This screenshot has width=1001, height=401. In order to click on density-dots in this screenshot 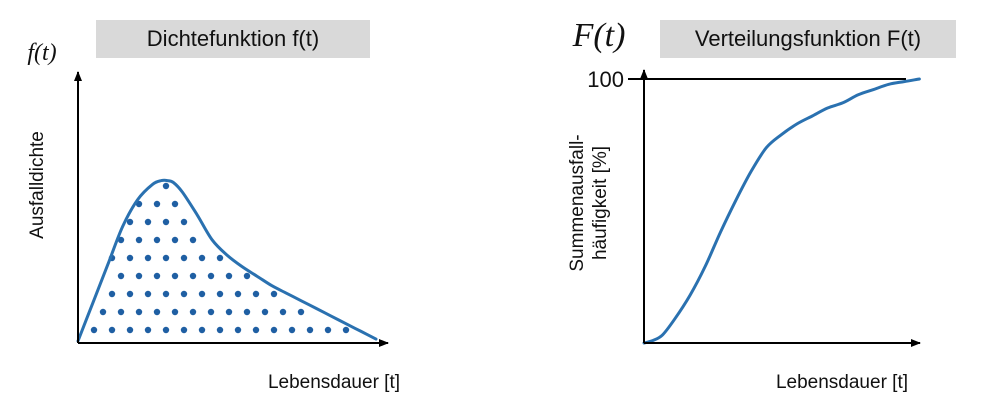, I will do `click(220, 258)`.